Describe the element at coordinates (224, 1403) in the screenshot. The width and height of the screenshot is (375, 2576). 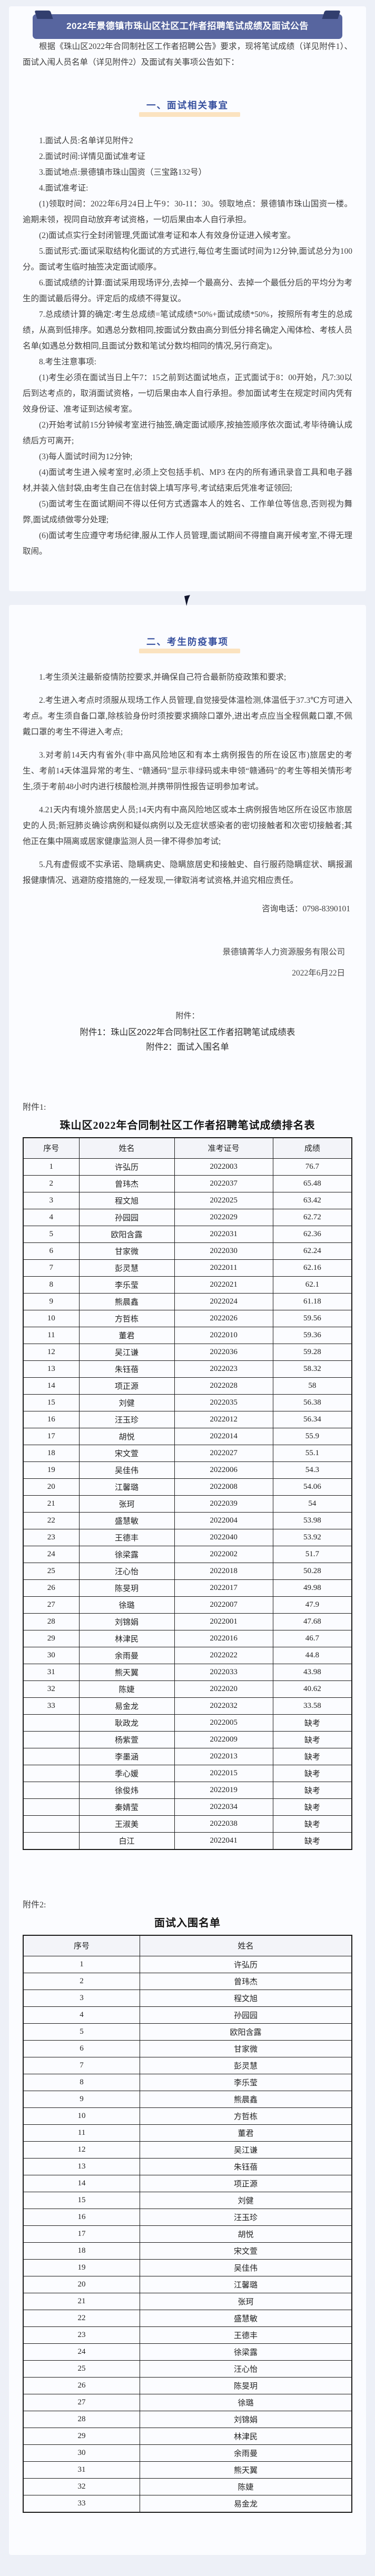
I see `table-cell: 2022035` at that location.